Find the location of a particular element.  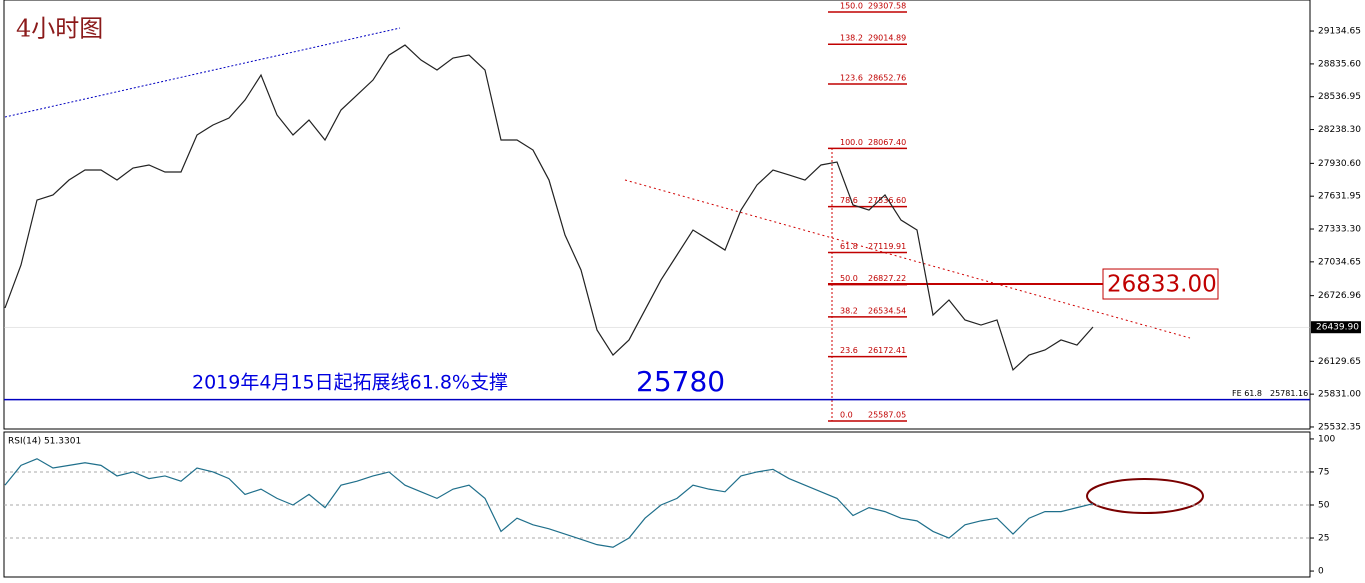

fe-value: 25781.16 is located at coordinates (1289, 393).